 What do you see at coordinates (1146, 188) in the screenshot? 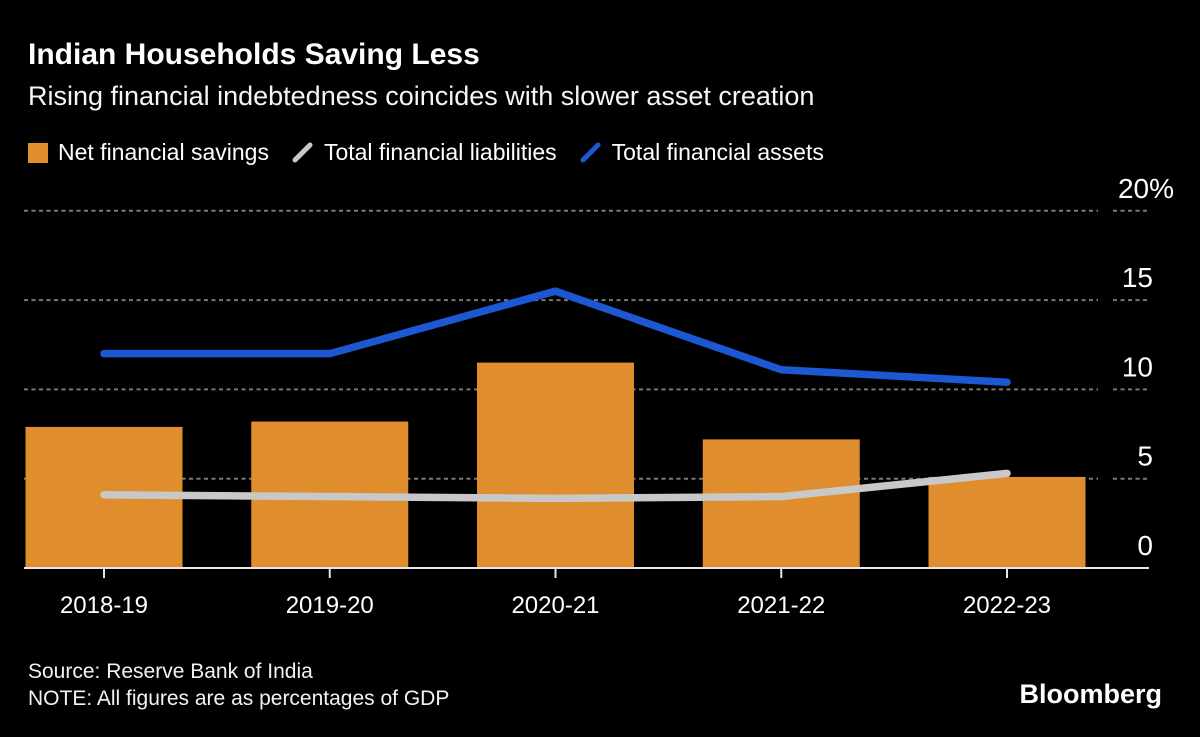
I see `y-tick-label: 20%` at bounding box center [1146, 188].